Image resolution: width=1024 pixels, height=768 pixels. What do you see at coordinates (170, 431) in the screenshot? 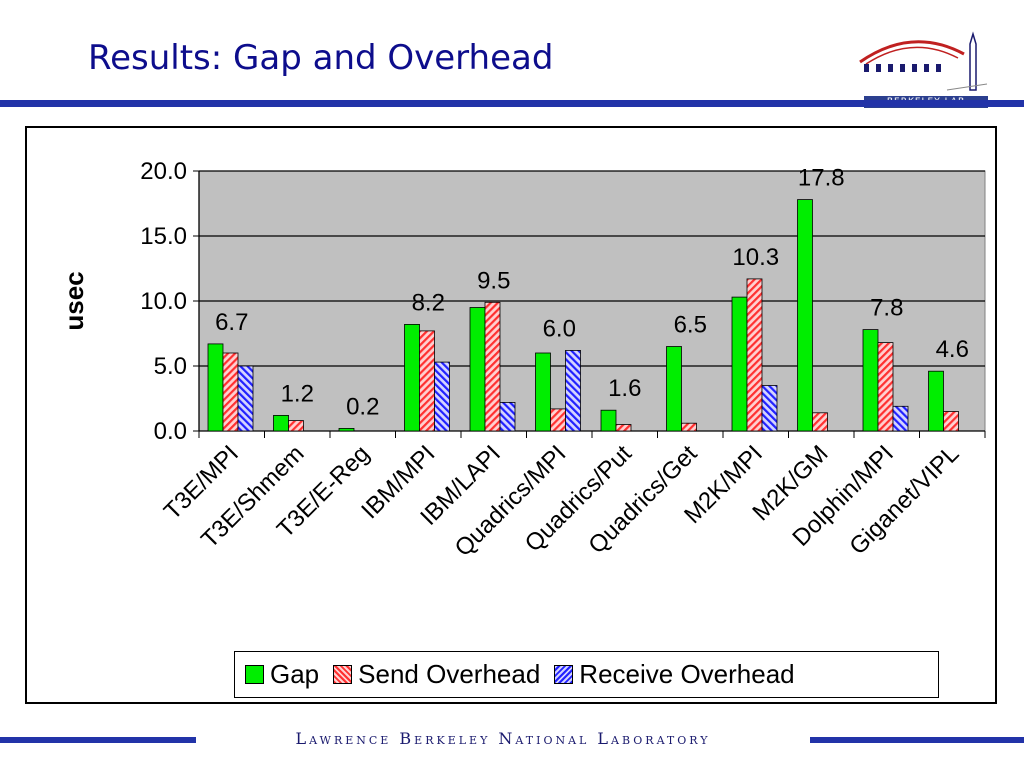
I see `y-tick-label: 0.0` at bounding box center [170, 431].